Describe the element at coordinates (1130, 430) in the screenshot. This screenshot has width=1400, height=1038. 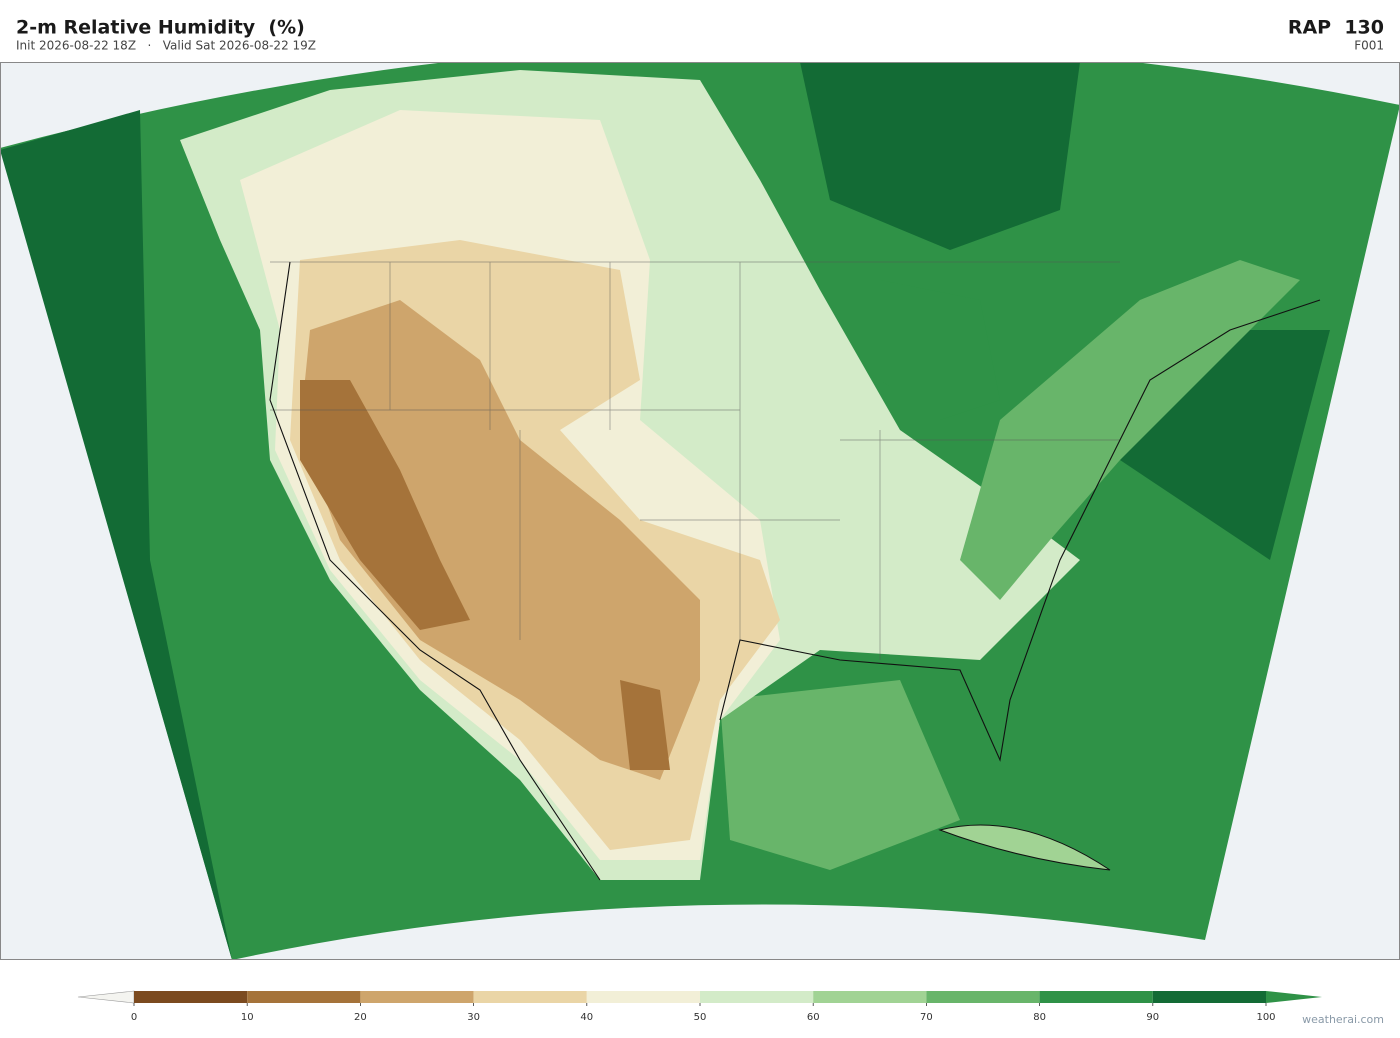
I see `east-coast` at that location.